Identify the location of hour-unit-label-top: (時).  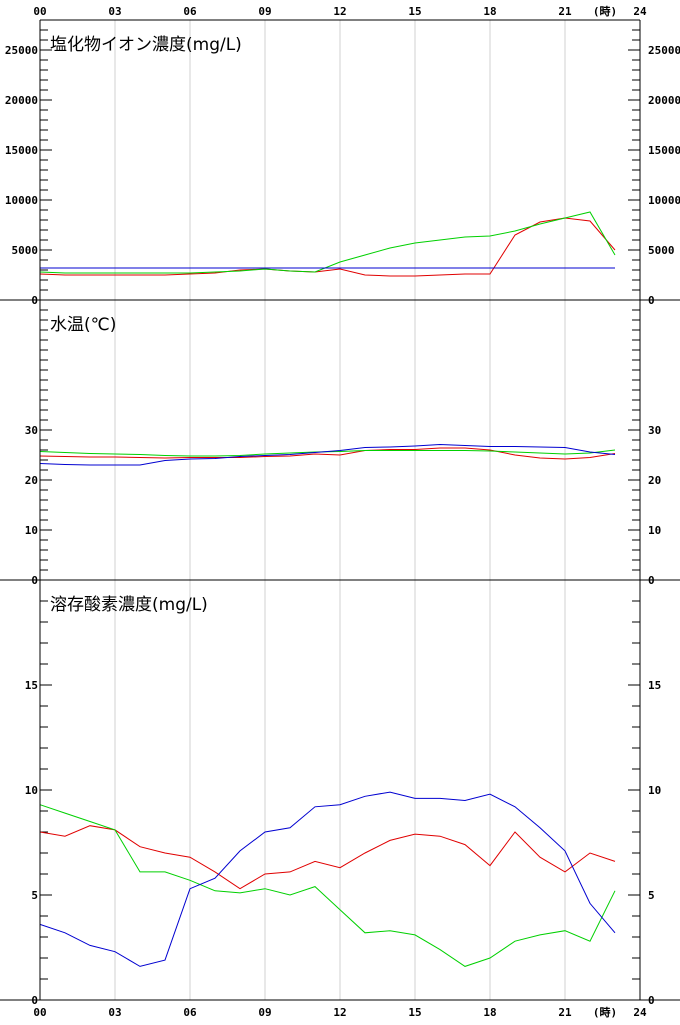
(605, 11).